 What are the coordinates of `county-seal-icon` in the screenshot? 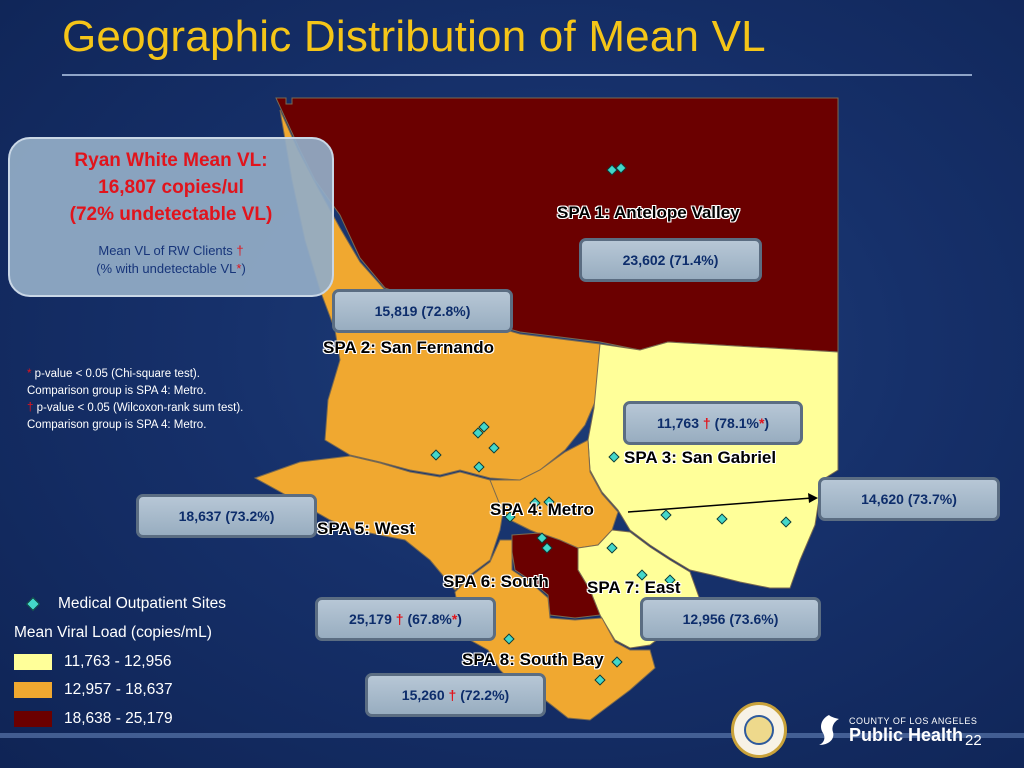 It's located at (759, 730).